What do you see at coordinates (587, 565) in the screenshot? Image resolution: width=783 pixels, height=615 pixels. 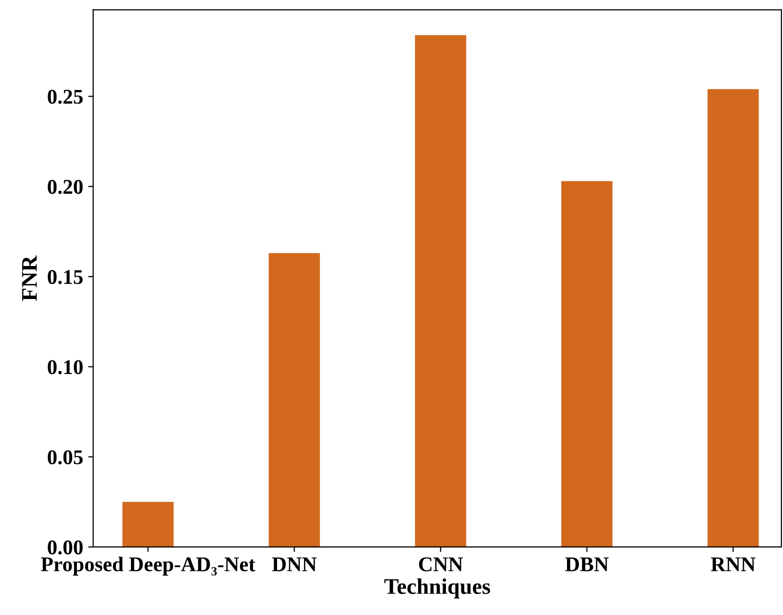 I see `x-tick-label: DBN` at bounding box center [587, 565].